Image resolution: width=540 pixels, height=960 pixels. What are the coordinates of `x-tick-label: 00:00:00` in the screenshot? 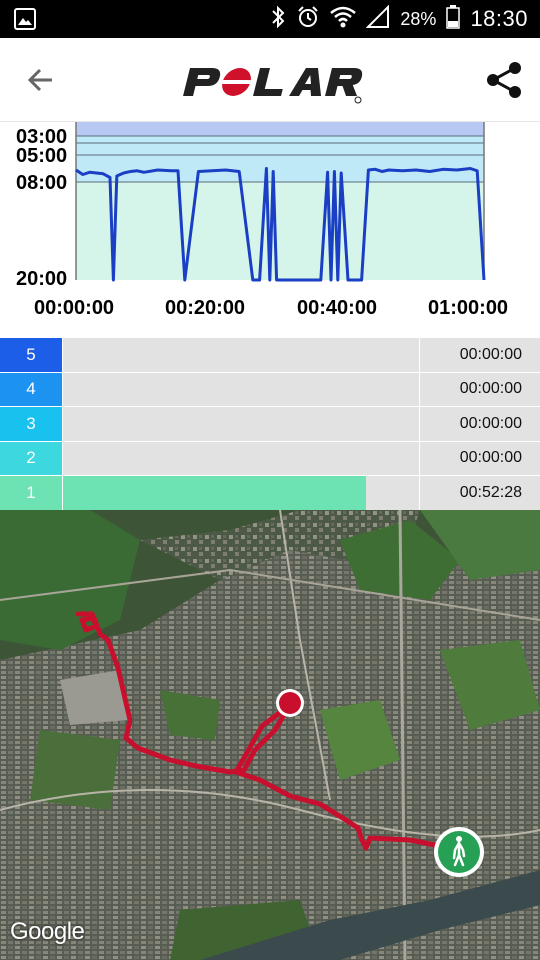 It's located at (74, 308).